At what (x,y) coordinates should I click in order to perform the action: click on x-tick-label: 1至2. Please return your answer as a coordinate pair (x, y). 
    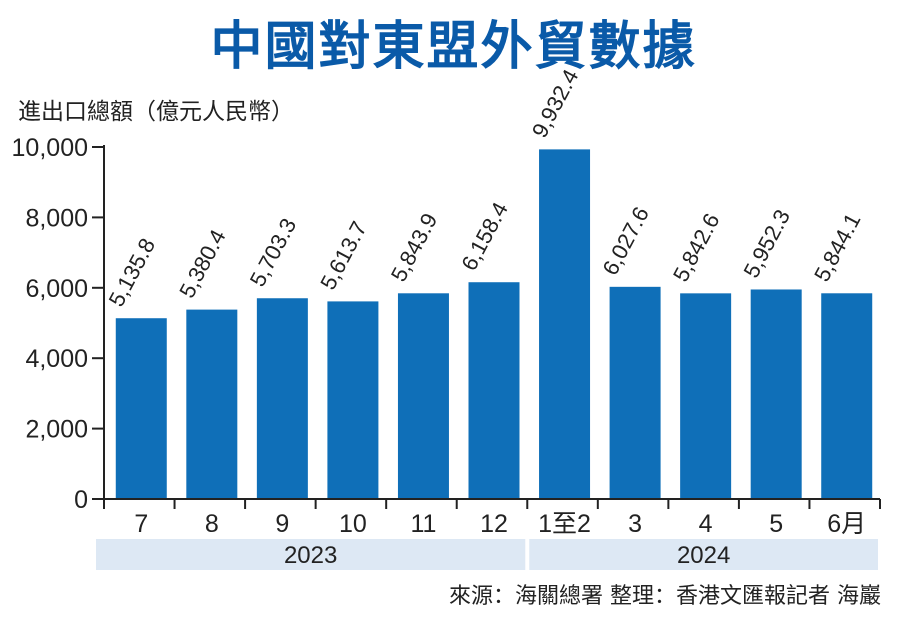
    Looking at the image, I should click on (564, 524).